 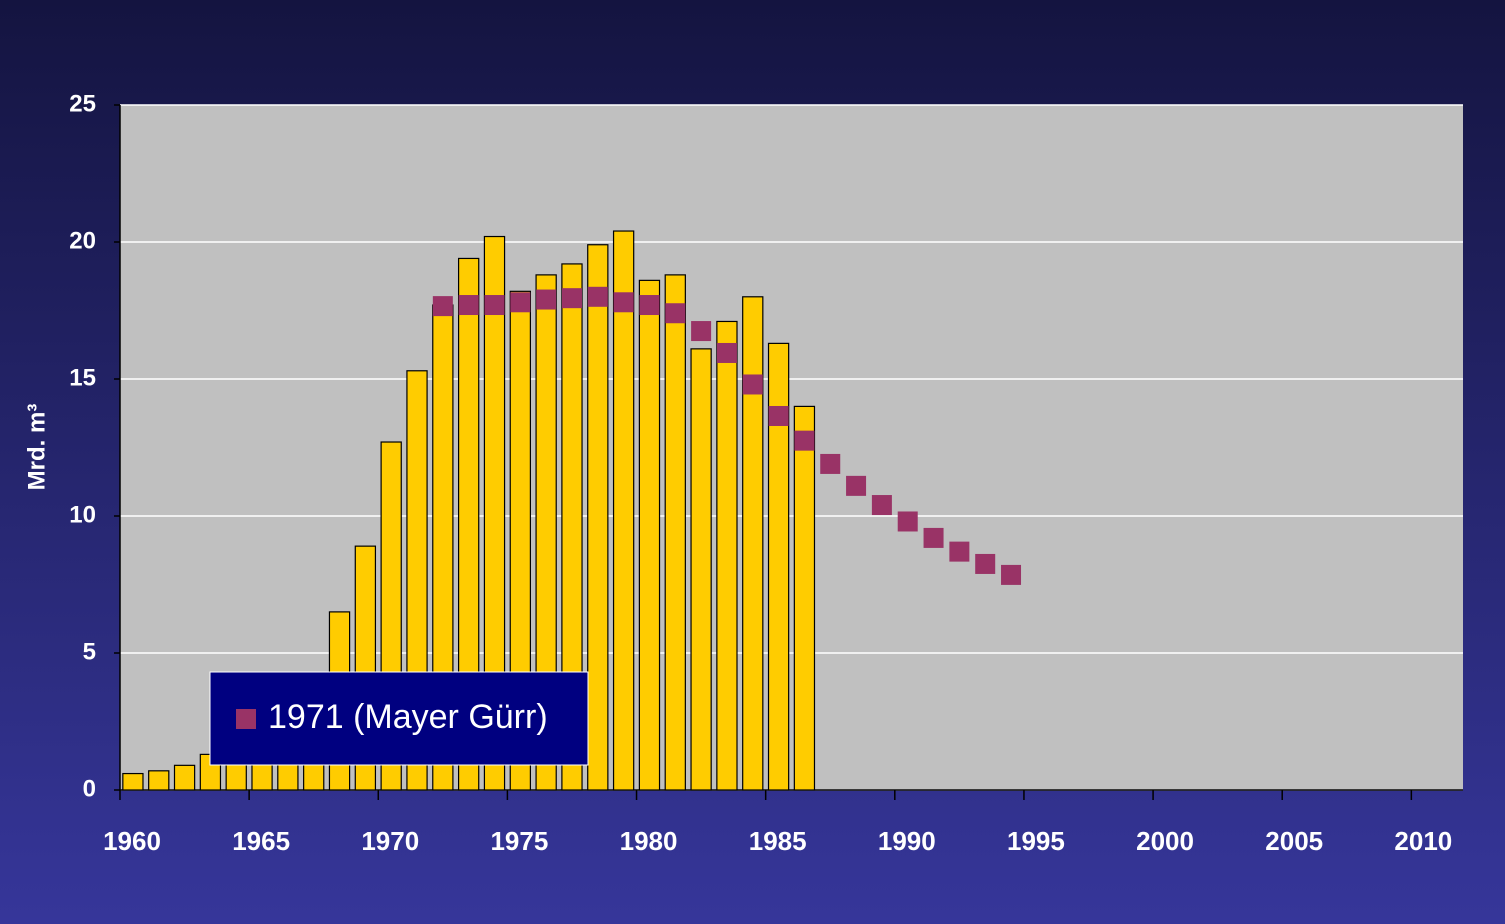 I want to click on legend-swatch, so click(x=246, y=719).